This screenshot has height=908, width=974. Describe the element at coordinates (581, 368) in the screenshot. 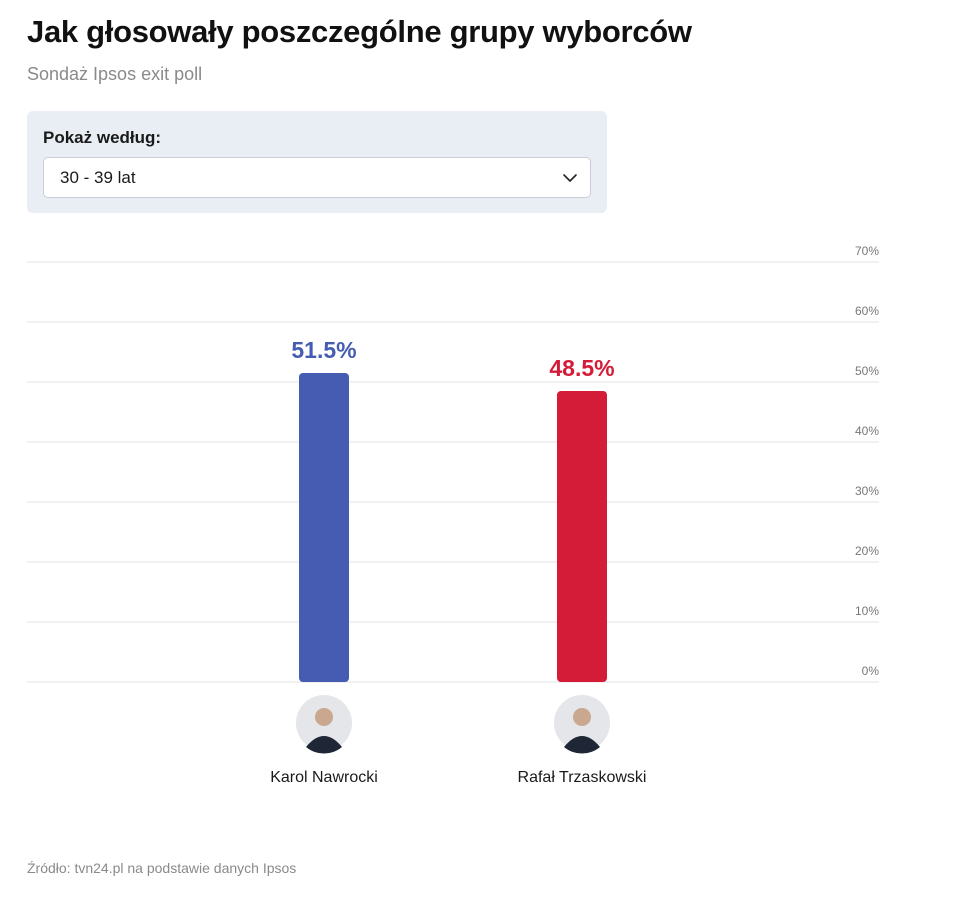

I see `bar-value-label: 48.5%` at that location.